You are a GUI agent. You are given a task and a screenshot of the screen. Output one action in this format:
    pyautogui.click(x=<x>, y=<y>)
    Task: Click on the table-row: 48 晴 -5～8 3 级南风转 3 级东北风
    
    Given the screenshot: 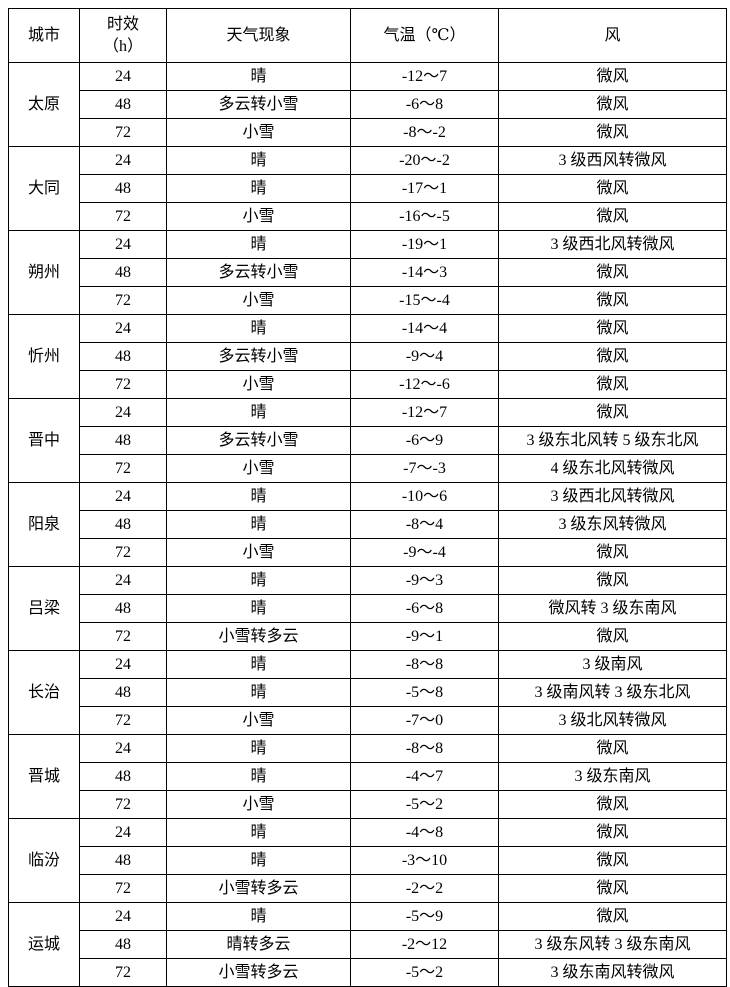 What is the action you would take?
    pyautogui.click(x=368, y=692)
    